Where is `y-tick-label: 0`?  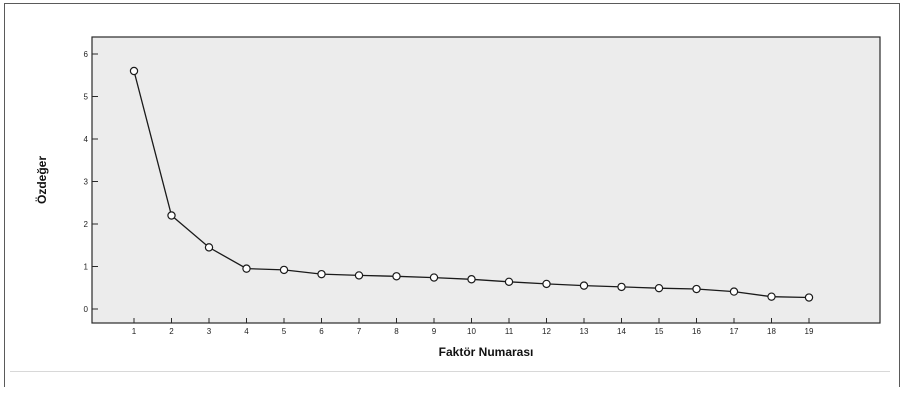 y-tick-label: 0 is located at coordinates (86, 309).